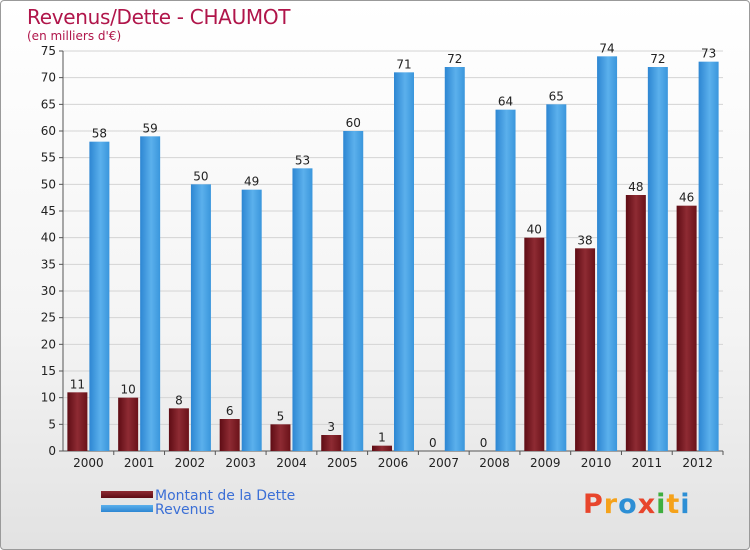 This screenshot has width=750, height=550. Describe the element at coordinates (443, 463) in the screenshot. I see `x-tick-label: 2007` at that location.